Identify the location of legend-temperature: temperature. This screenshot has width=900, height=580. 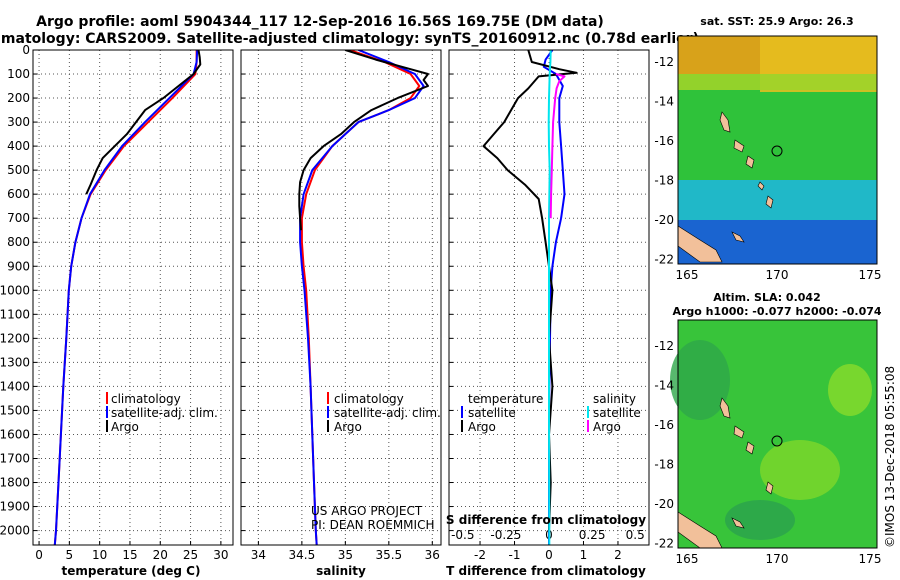
(505, 399).